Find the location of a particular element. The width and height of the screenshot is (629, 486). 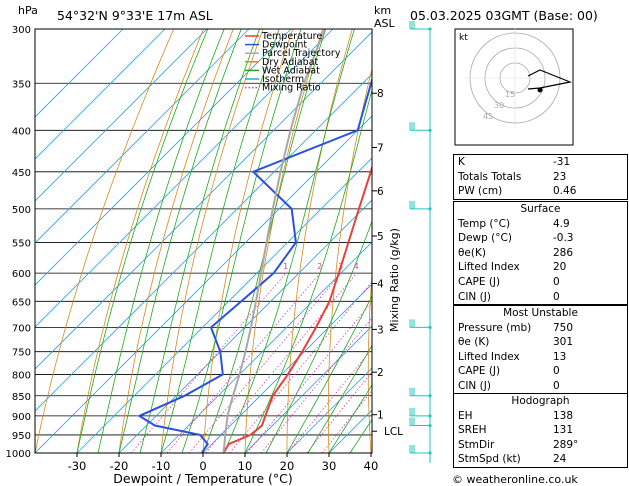

hodograph-trace is located at coordinates (550, 79).